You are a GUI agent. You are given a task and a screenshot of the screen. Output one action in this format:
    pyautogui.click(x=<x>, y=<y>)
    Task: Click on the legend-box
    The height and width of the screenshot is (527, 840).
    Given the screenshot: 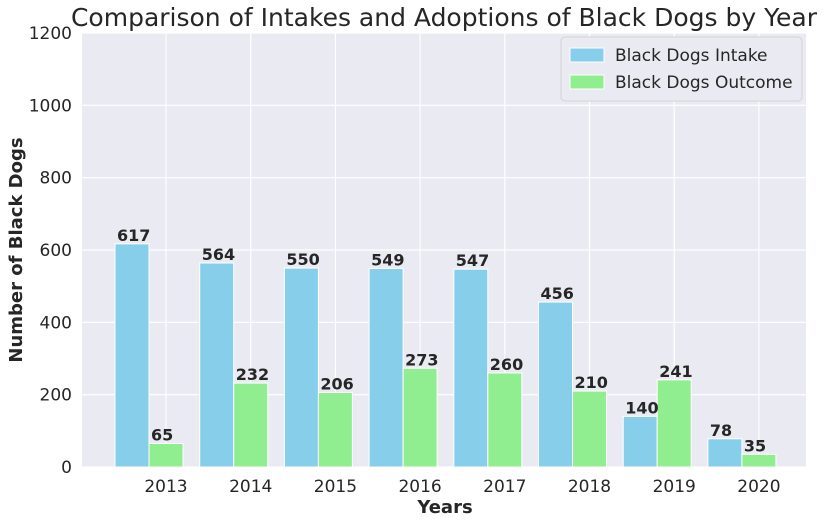 What is the action you would take?
    pyautogui.click(x=681, y=69)
    